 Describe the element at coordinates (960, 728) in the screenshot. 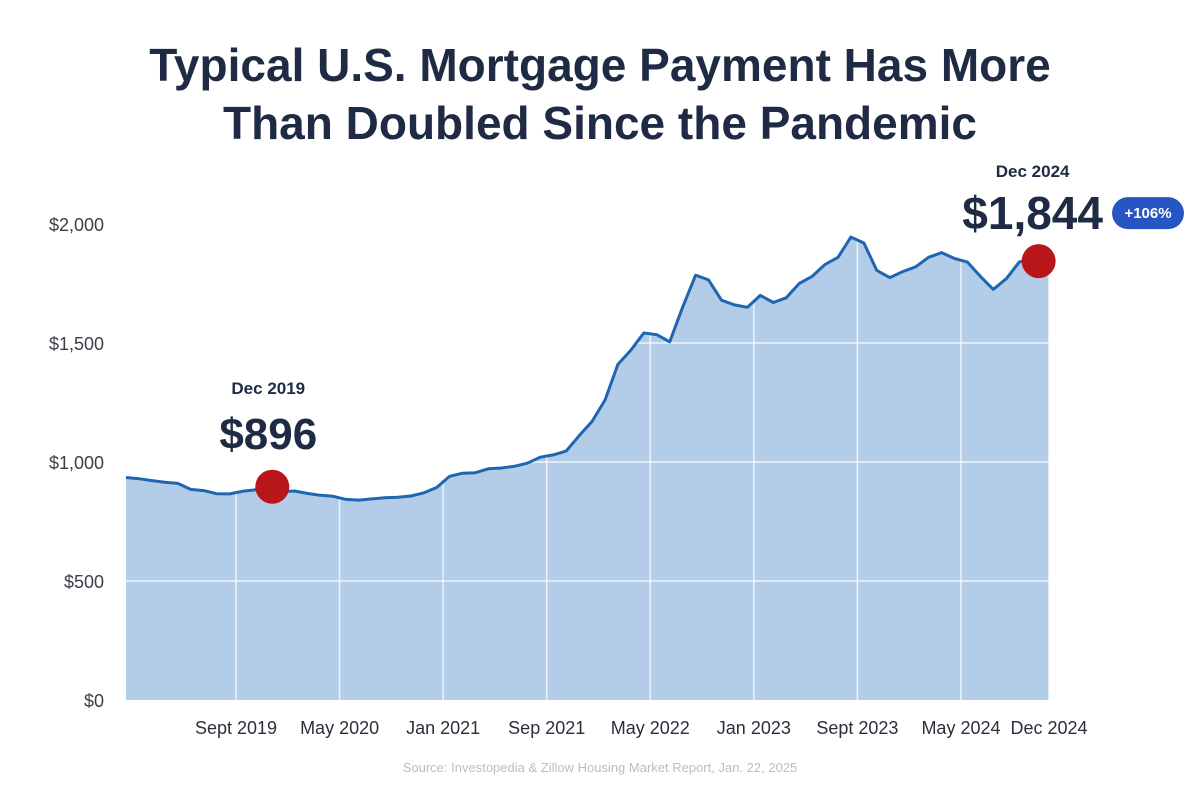

I see `x-tick-label: May 2024` at that location.